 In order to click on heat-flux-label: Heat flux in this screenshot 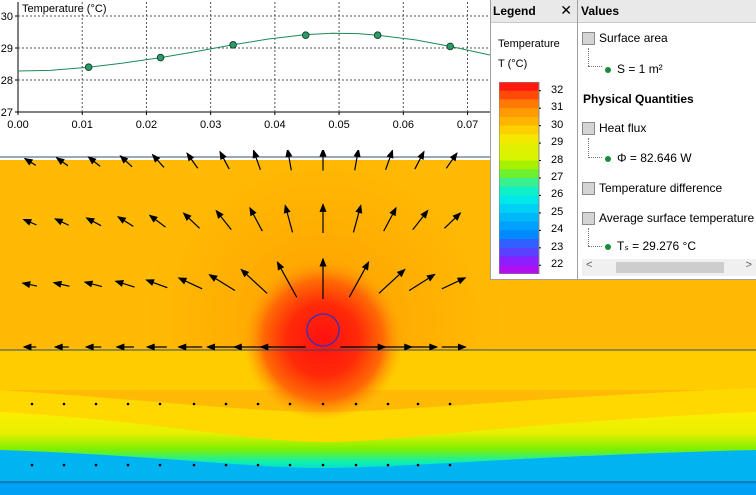, I will do `click(623, 128)`.